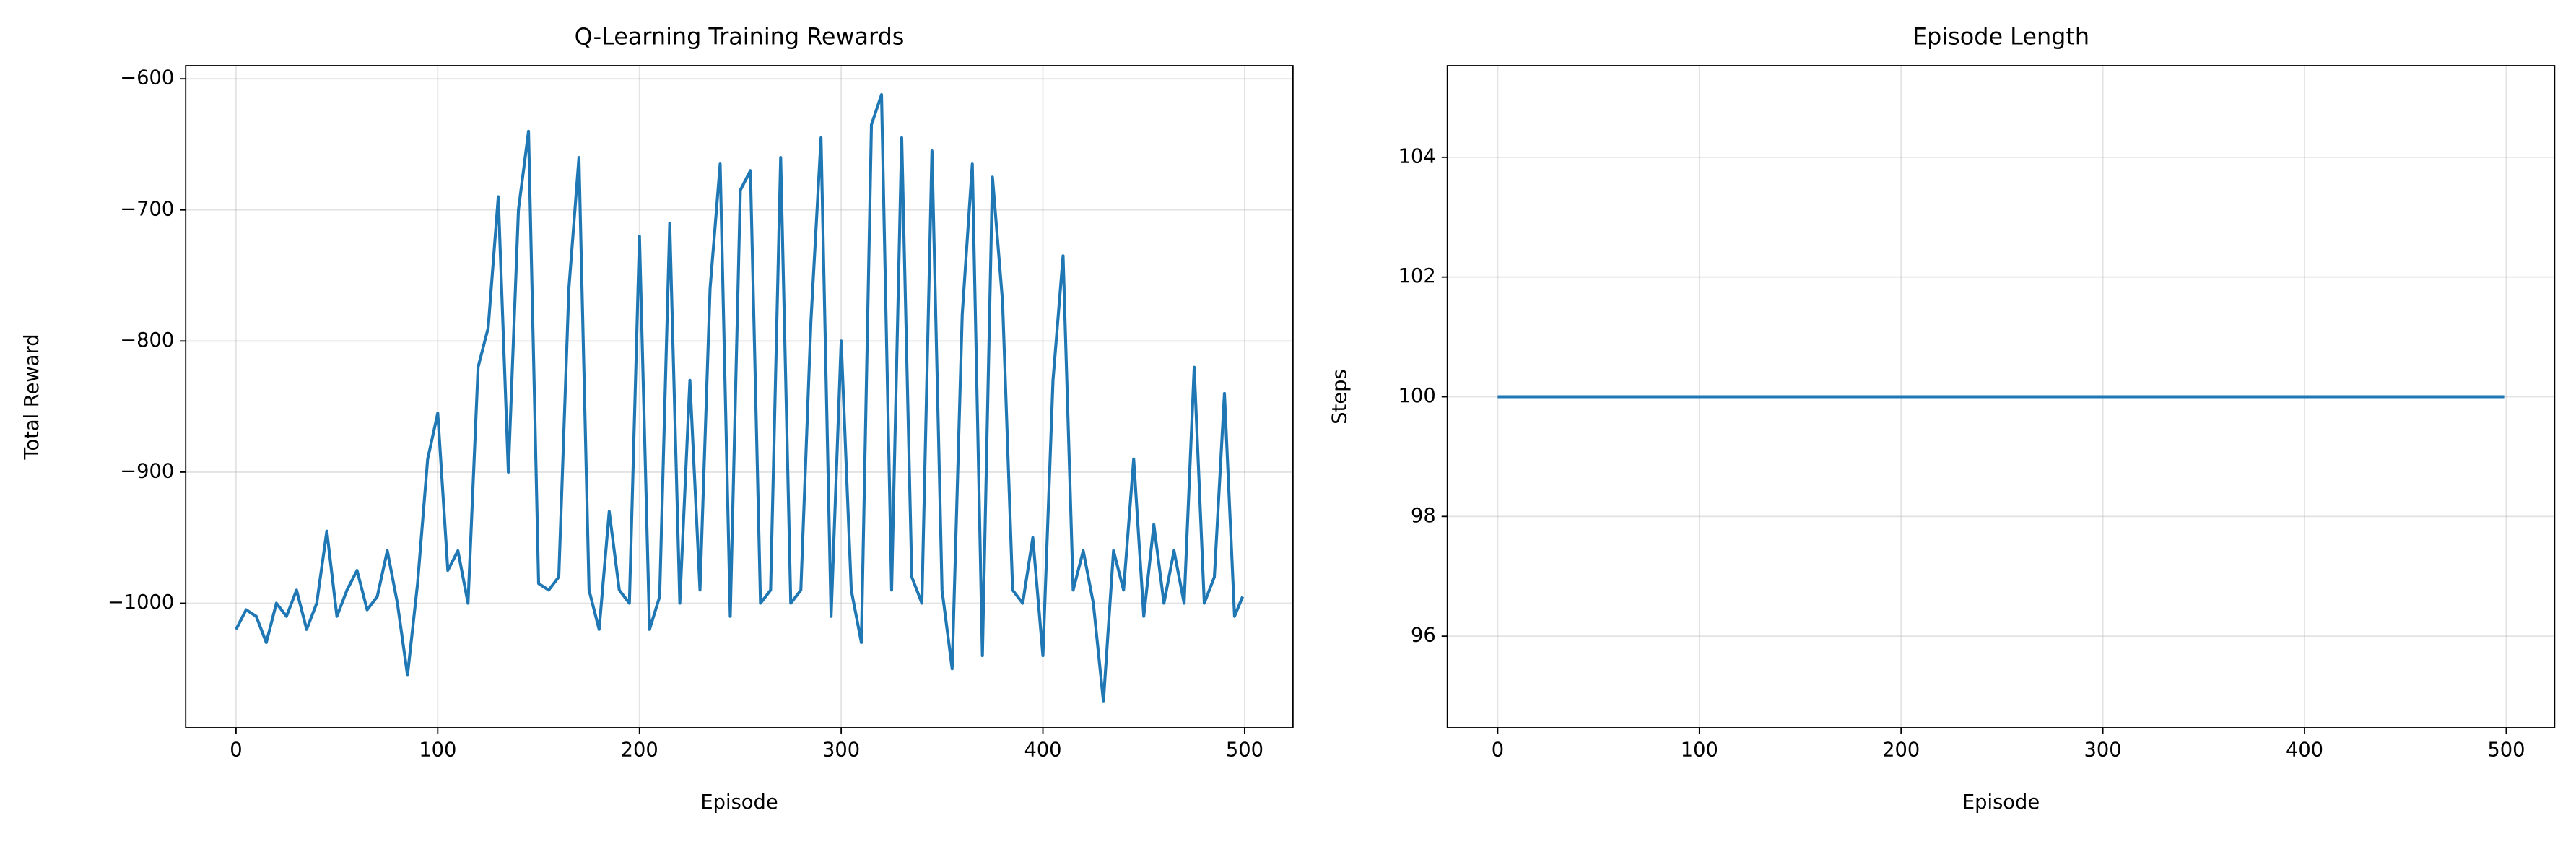 This screenshot has width=2576, height=844. What do you see at coordinates (1423, 636) in the screenshot?
I see `y-tick-label: 96` at bounding box center [1423, 636].